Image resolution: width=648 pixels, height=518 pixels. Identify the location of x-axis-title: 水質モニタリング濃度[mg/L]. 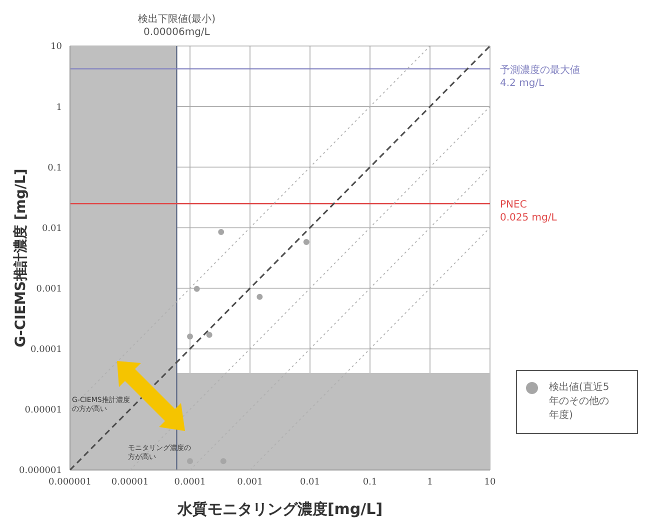
(279, 509).